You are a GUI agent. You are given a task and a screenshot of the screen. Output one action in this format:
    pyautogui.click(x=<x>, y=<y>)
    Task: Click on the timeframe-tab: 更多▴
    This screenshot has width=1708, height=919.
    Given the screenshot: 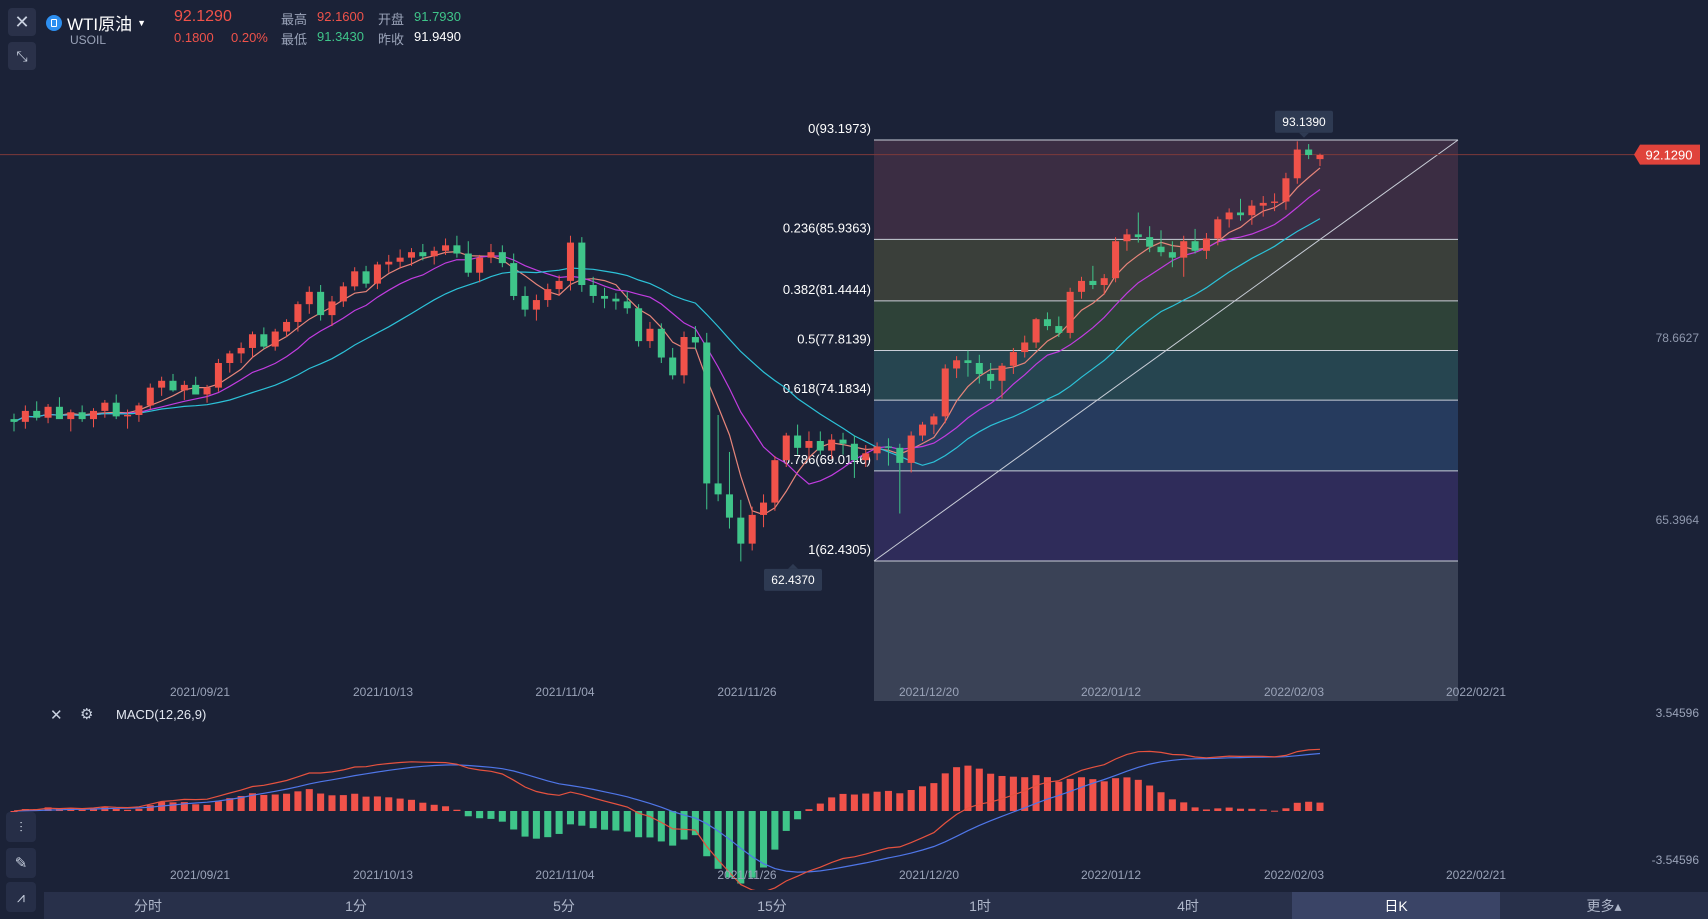 What is the action you would take?
    pyautogui.click(x=1604, y=905)
    